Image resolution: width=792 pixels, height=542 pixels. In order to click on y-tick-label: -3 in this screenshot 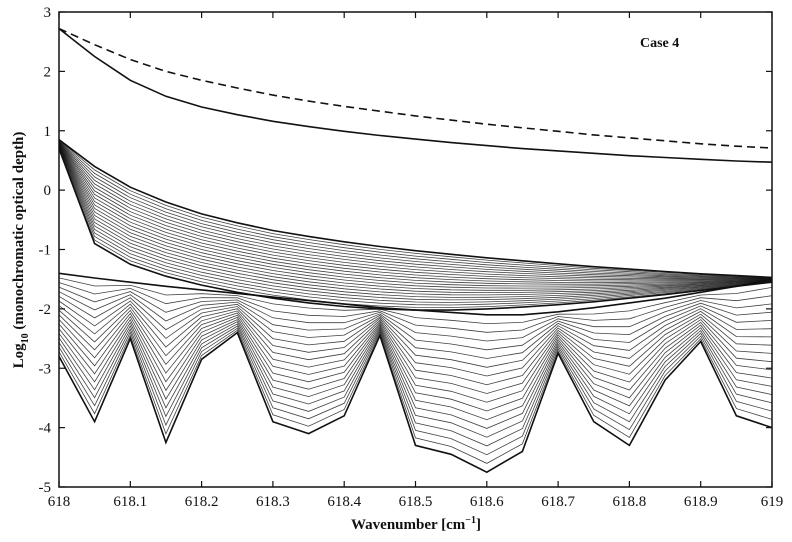, I will do `click(45, 369)`.